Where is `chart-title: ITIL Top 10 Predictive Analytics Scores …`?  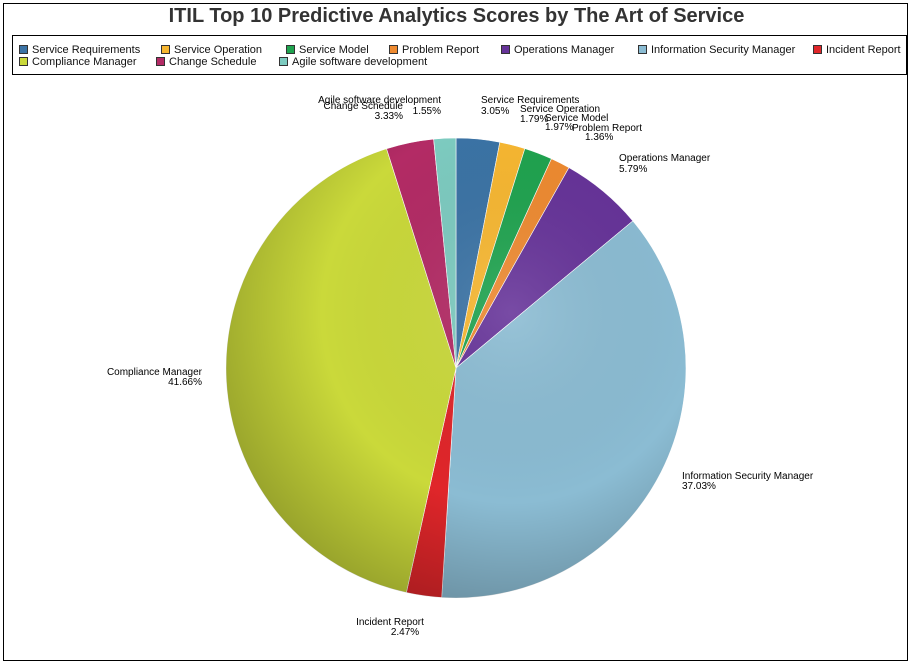 chart-title: ITIL Top 10 Predictive Analytics Scores … is located at coordinates (456, 16).